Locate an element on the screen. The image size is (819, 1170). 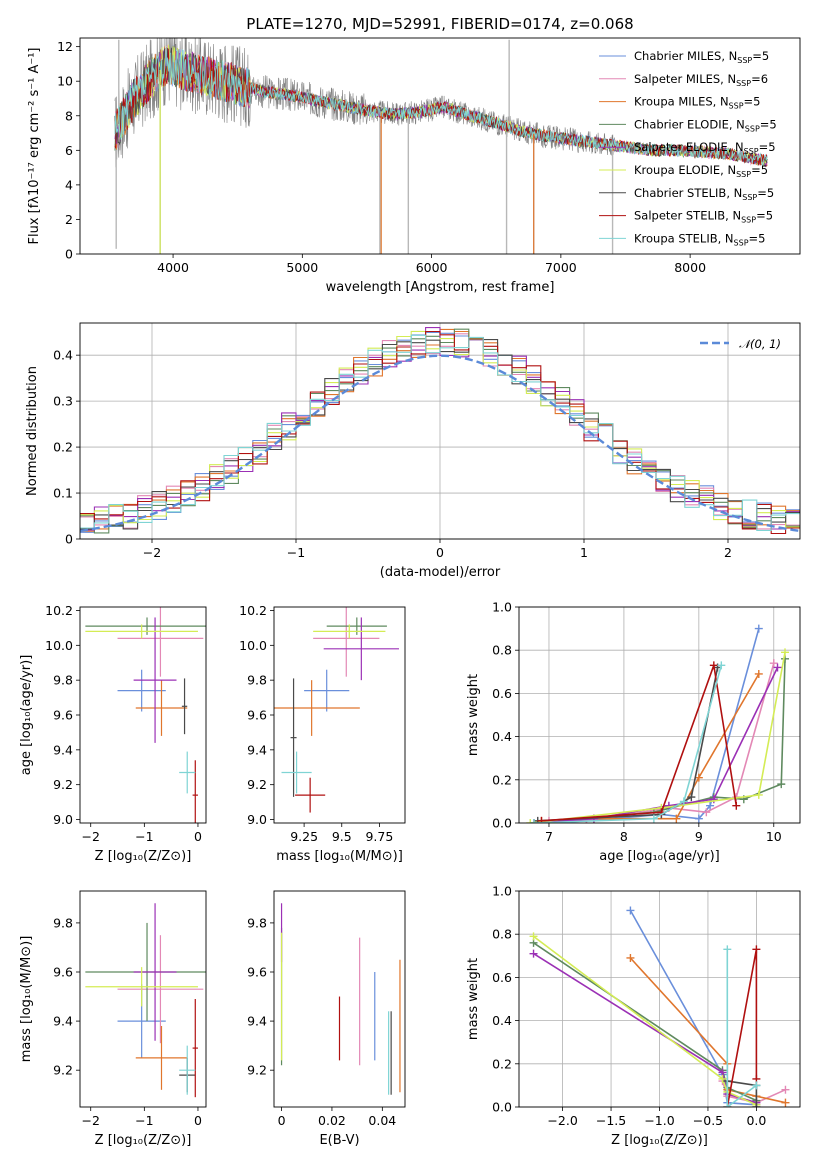
y-tick-label: 9.2 is located at coordinates (257, 1070).